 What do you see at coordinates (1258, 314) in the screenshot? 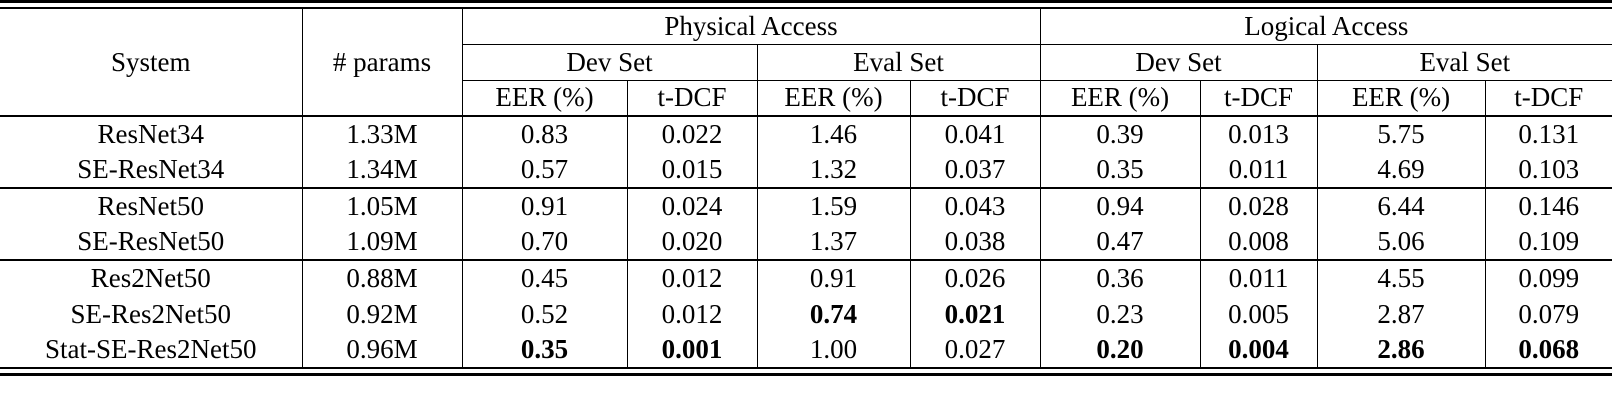
I see `metric-value: 0.005` at bounding box center [1258, 314].